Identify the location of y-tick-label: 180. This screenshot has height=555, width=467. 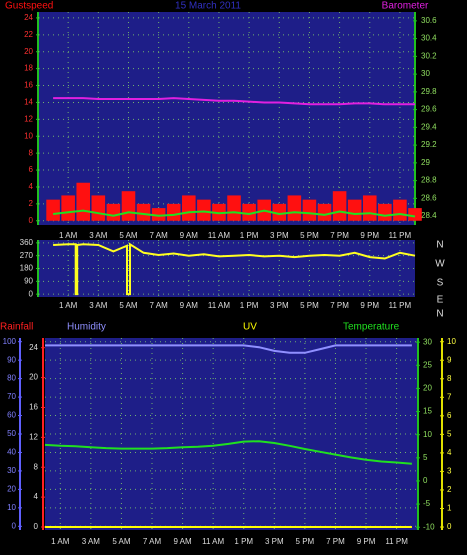
(27, 268).